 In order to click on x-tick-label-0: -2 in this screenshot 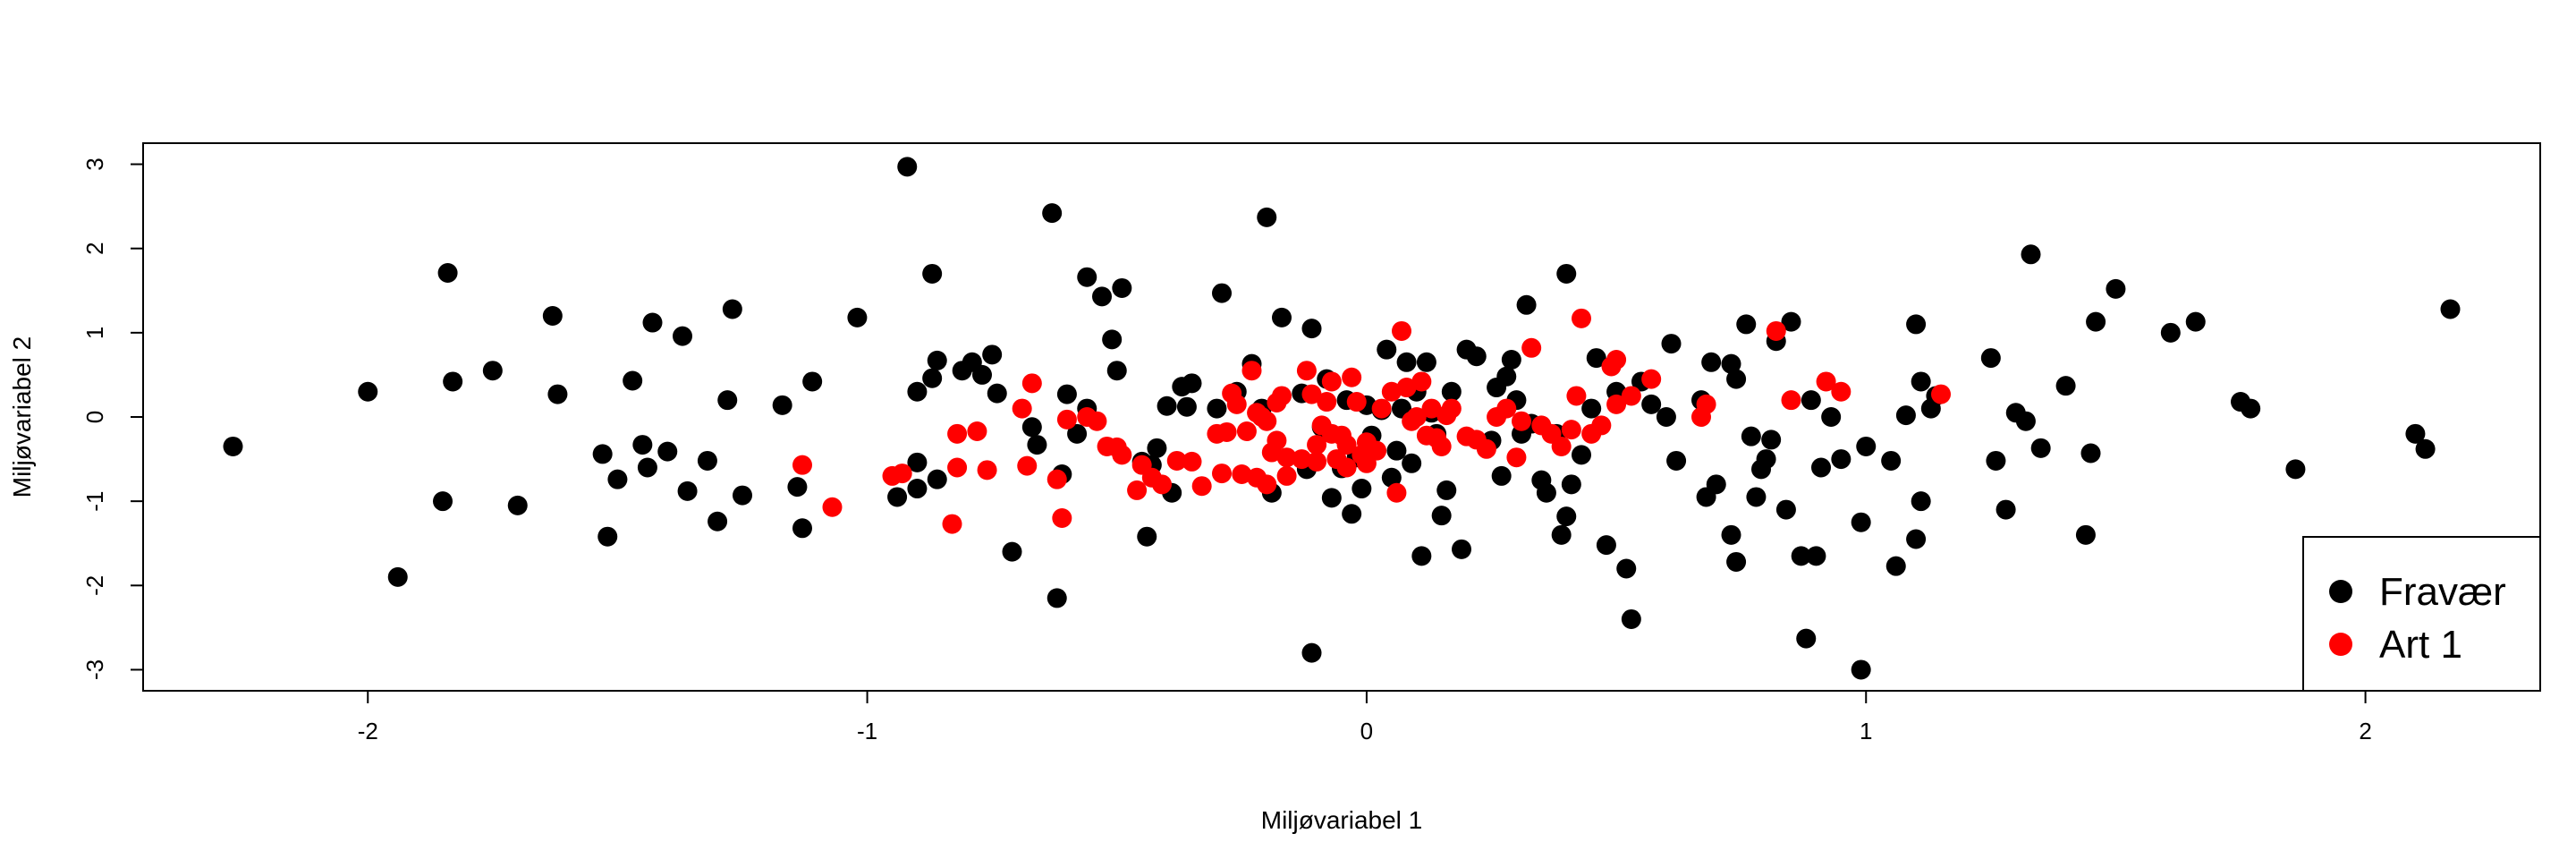, I will do `click(368, 731)`.